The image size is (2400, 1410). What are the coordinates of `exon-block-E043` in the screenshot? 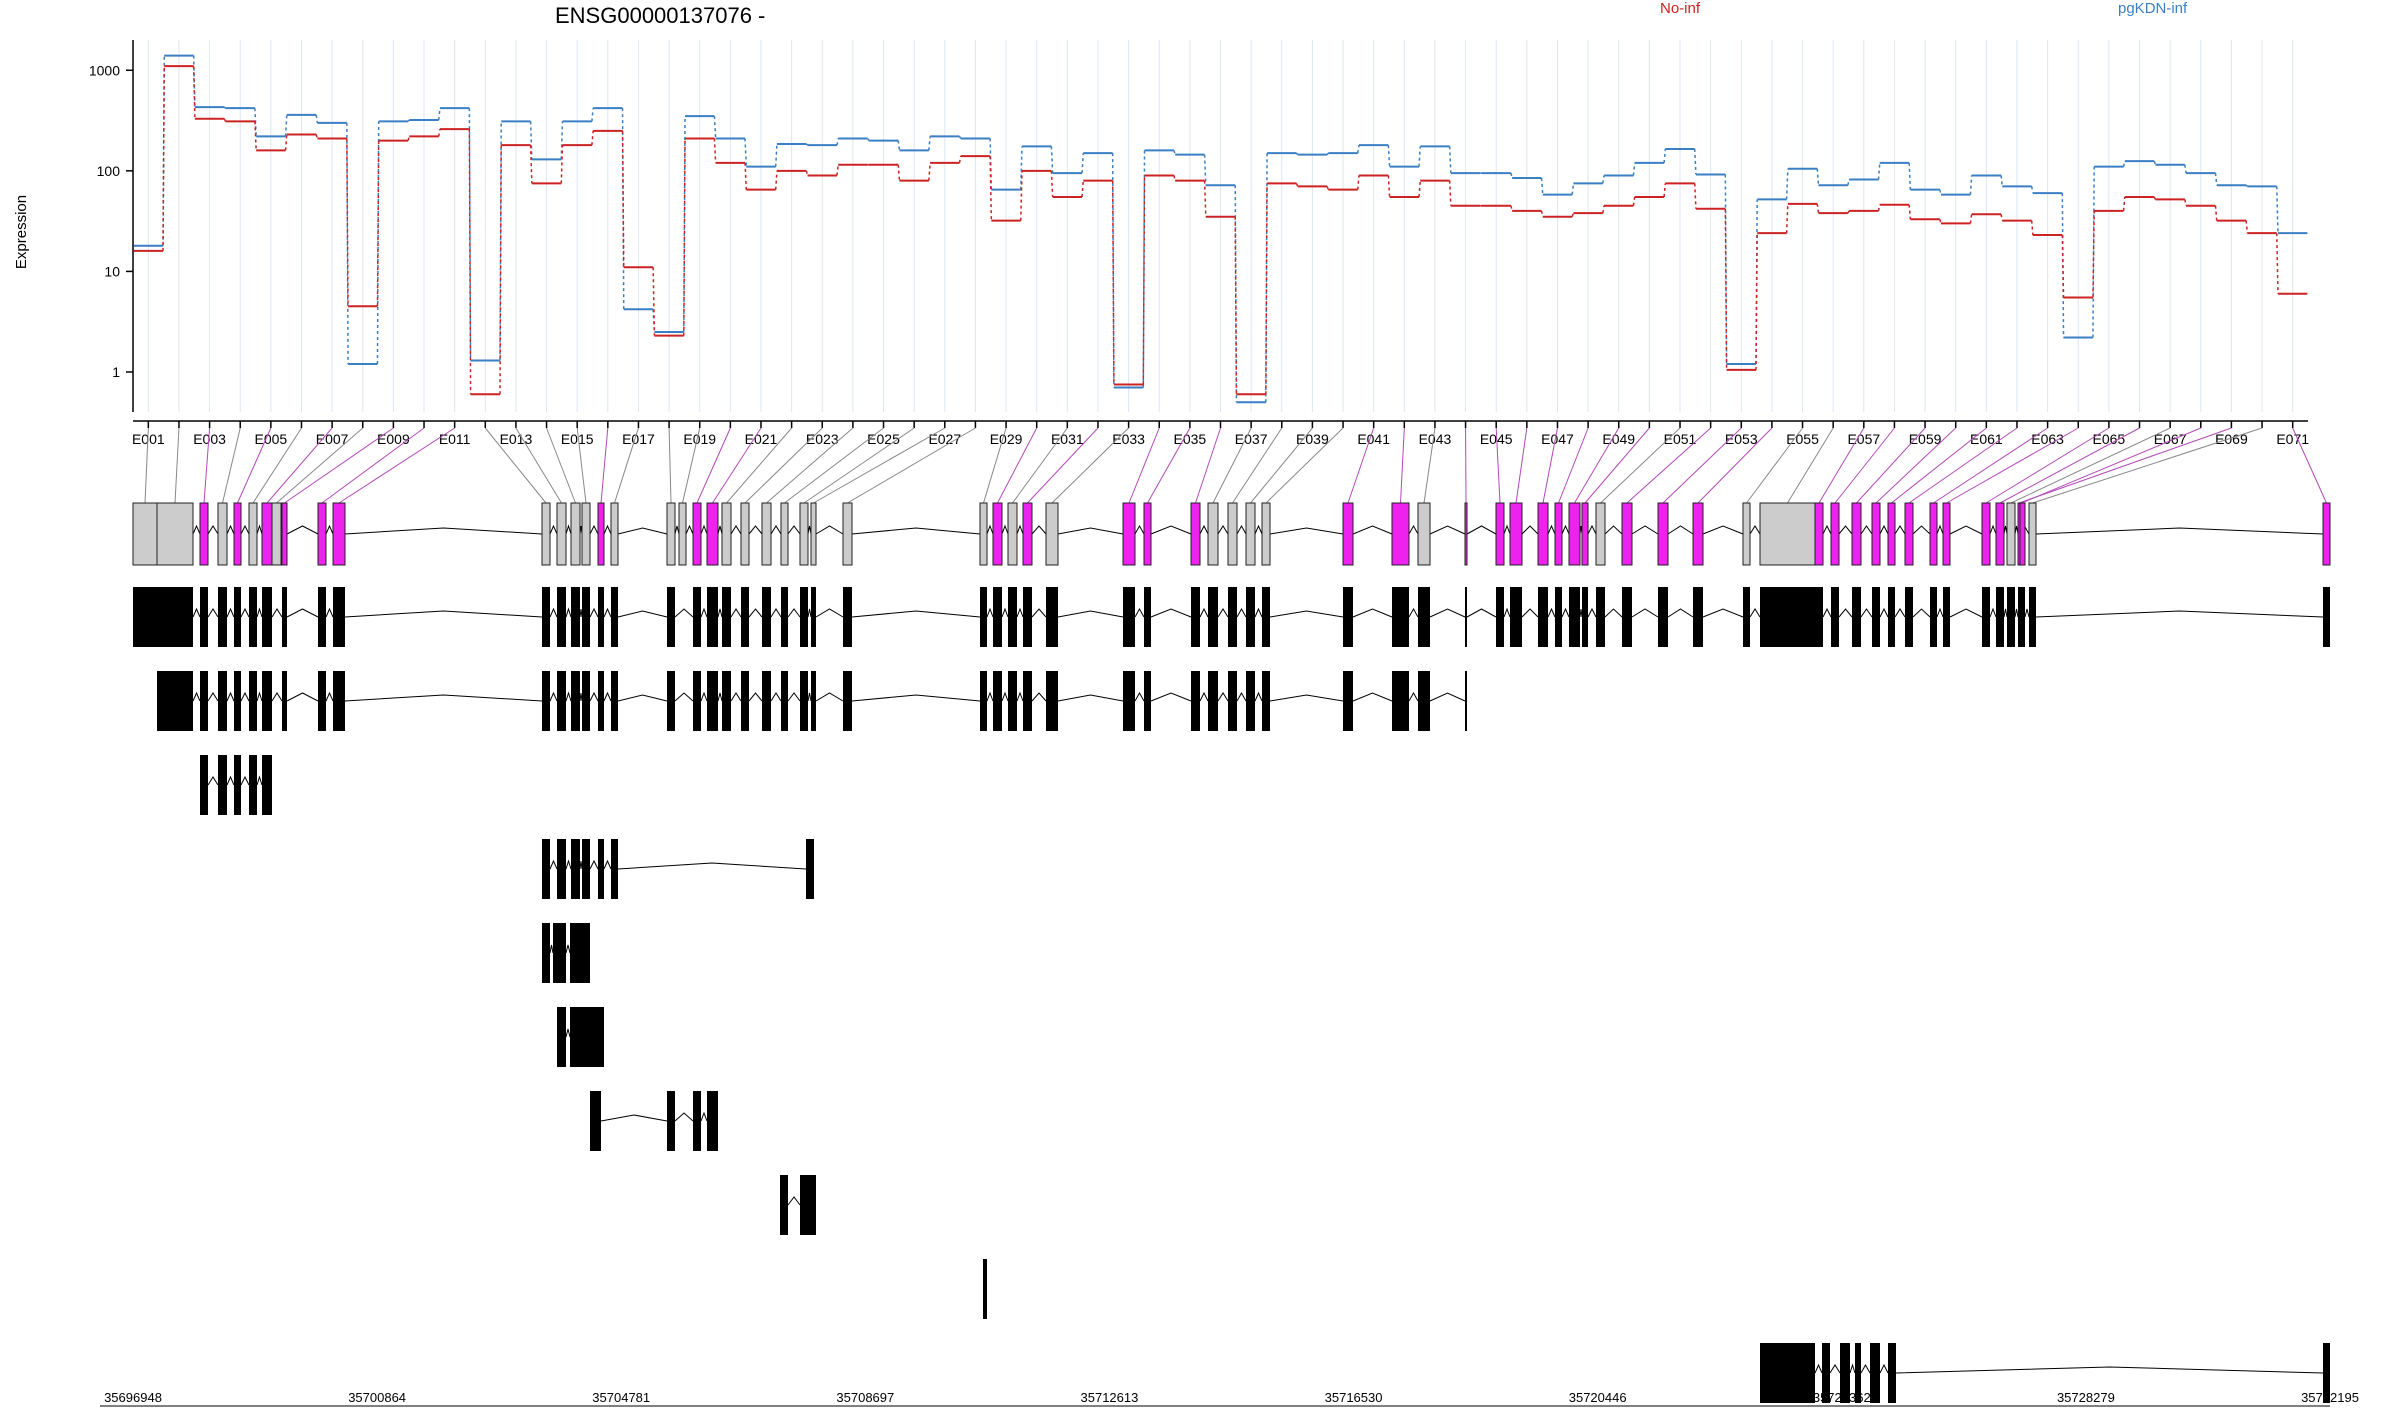 It's located at (1424, 534).